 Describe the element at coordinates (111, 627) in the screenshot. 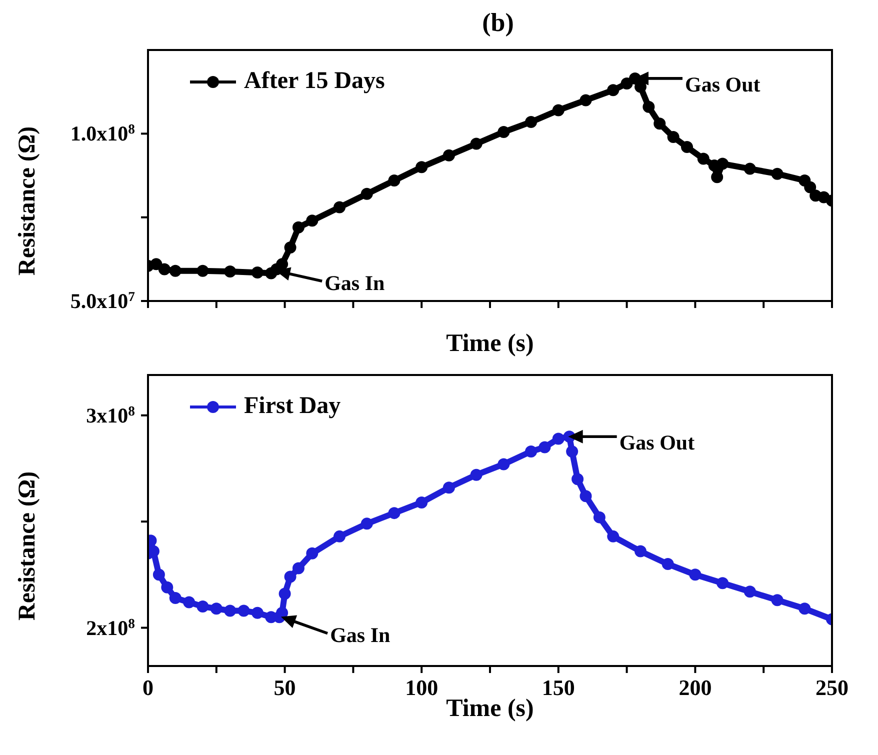

I see `y-tick-label: 2x10$^{8}$` at that location.